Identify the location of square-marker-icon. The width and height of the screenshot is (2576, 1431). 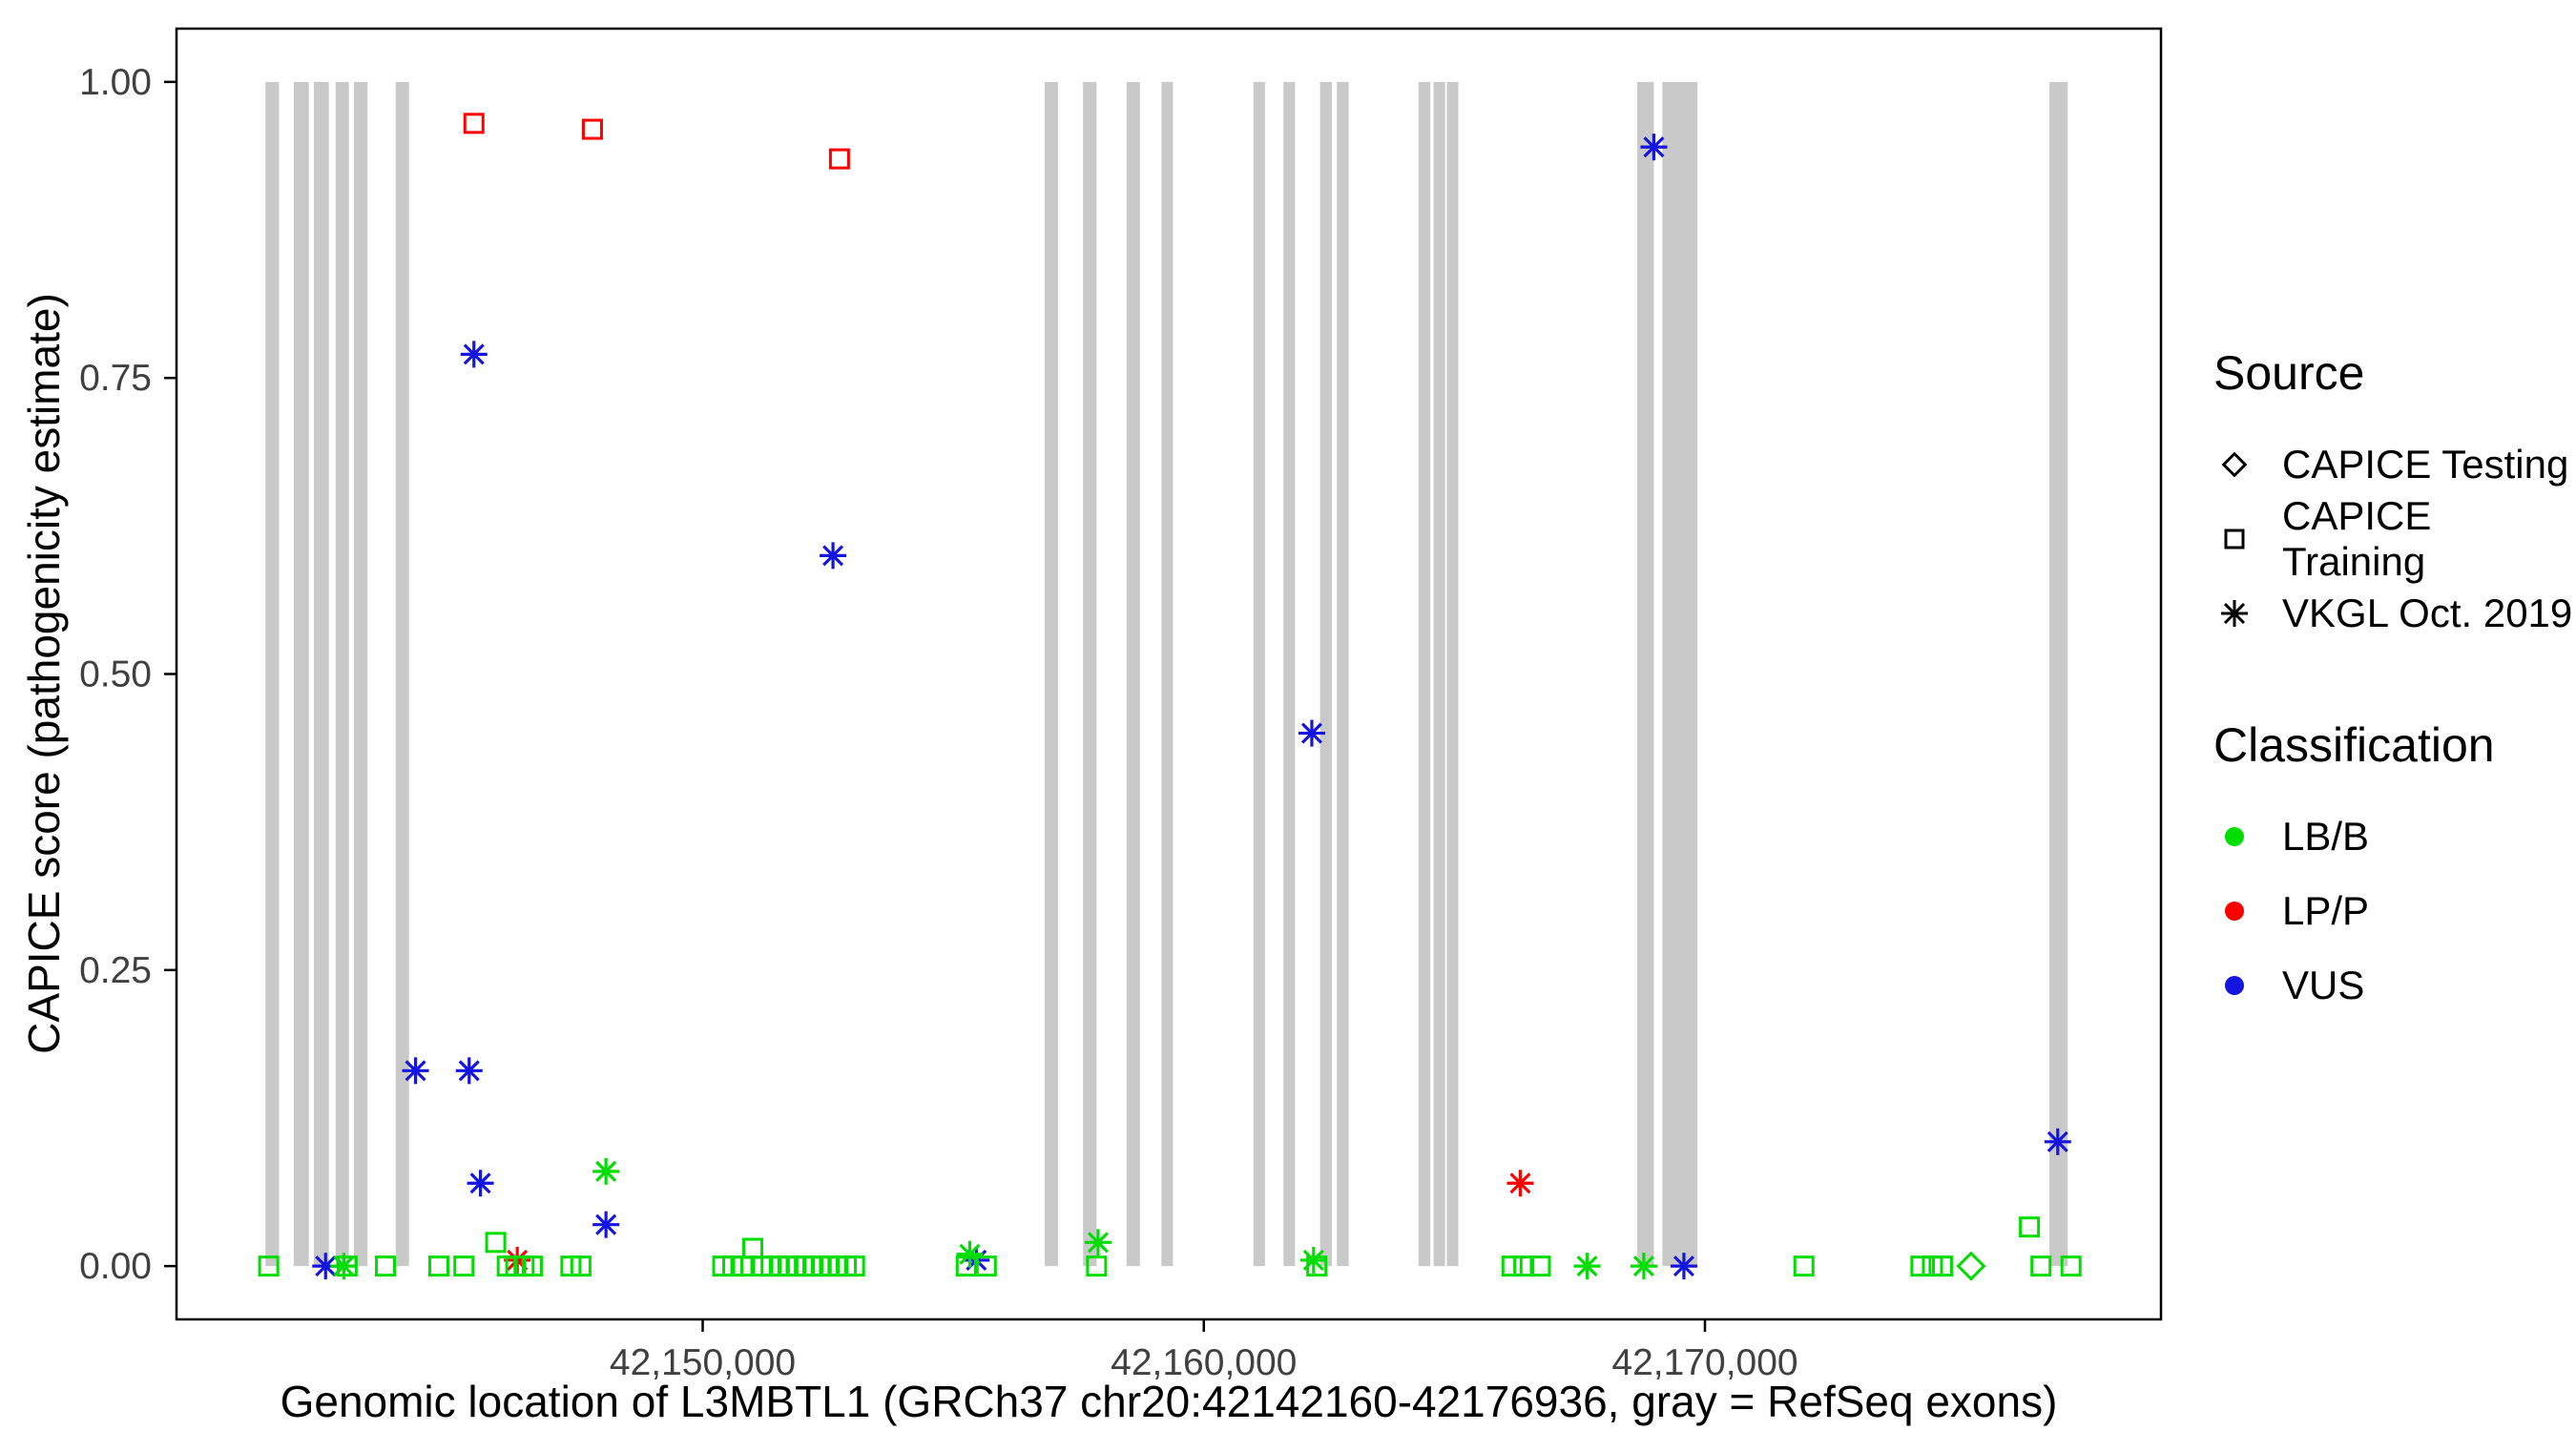
(2234, 539).